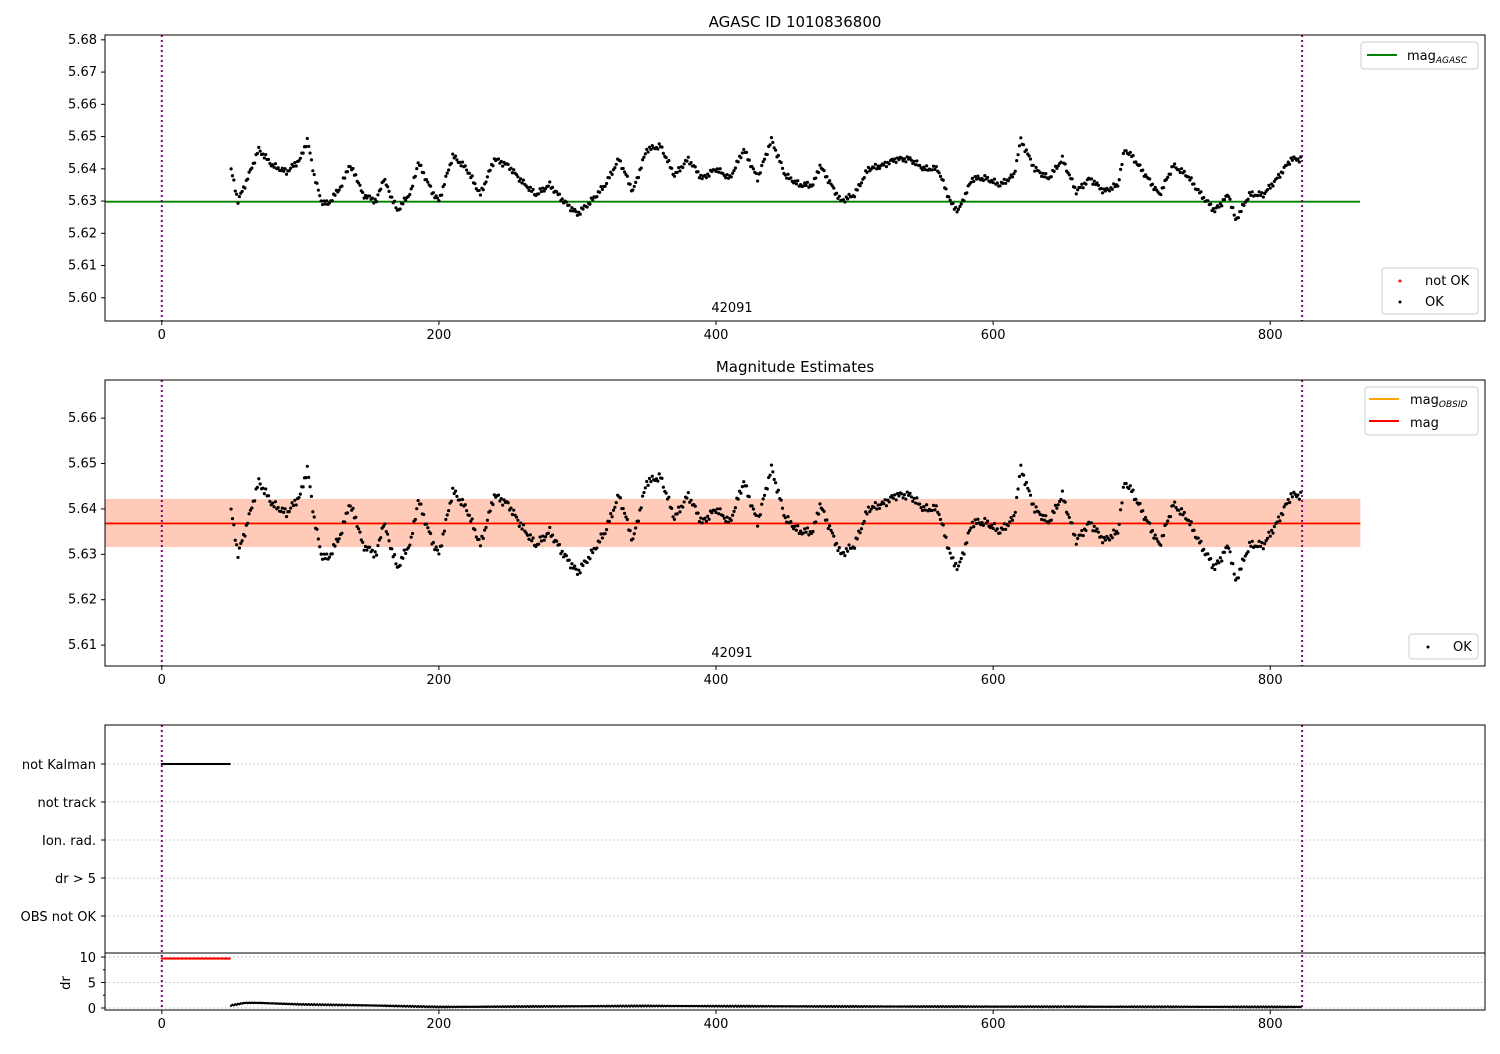 This screenshot has height=1054, width=1500. What do you see at coordinates (716, 335) in the screenshot?
I see `x-tick-label: 400` at bounding box center [716, 335].